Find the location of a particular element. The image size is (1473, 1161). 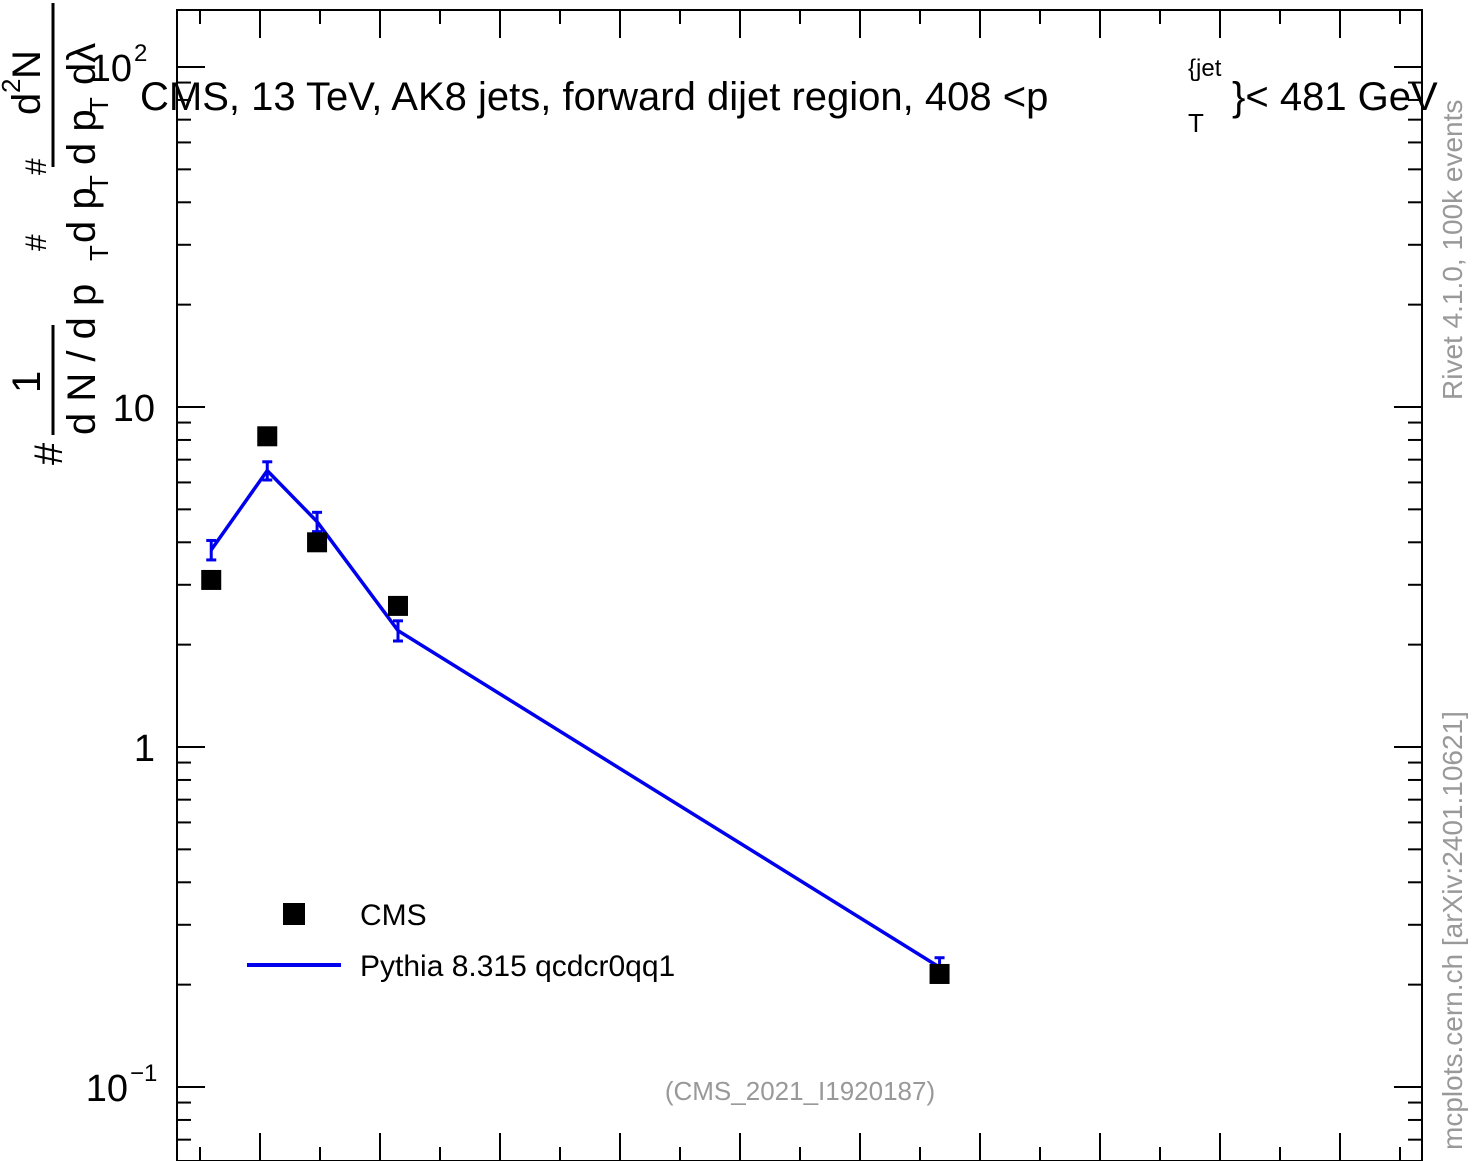

legend-pythia-label: Pythia 8.315 qcdcr0qq1 is located at coordinates (517, 966).